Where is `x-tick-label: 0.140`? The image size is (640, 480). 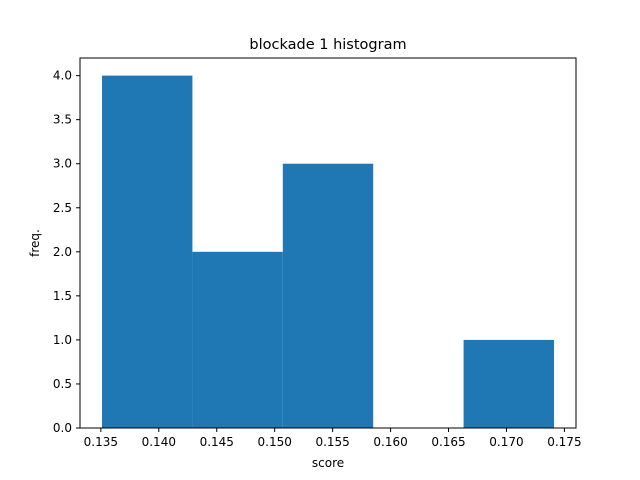 x-tick-label: 0.140 is located at coordinates (159, 442).